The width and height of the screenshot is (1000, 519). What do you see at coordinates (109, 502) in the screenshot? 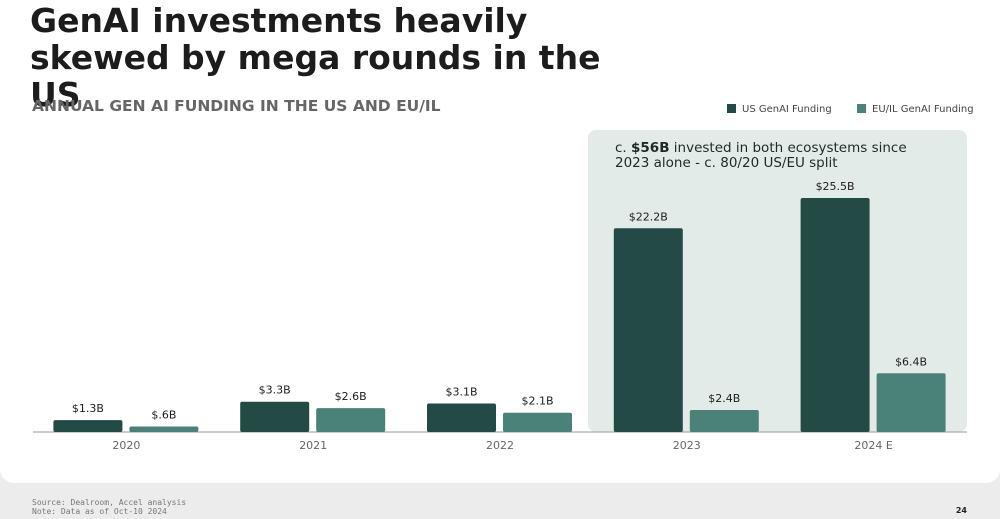
I see `source: Source: Dealroom, Accel analysis` at bounding box center [109, 502].